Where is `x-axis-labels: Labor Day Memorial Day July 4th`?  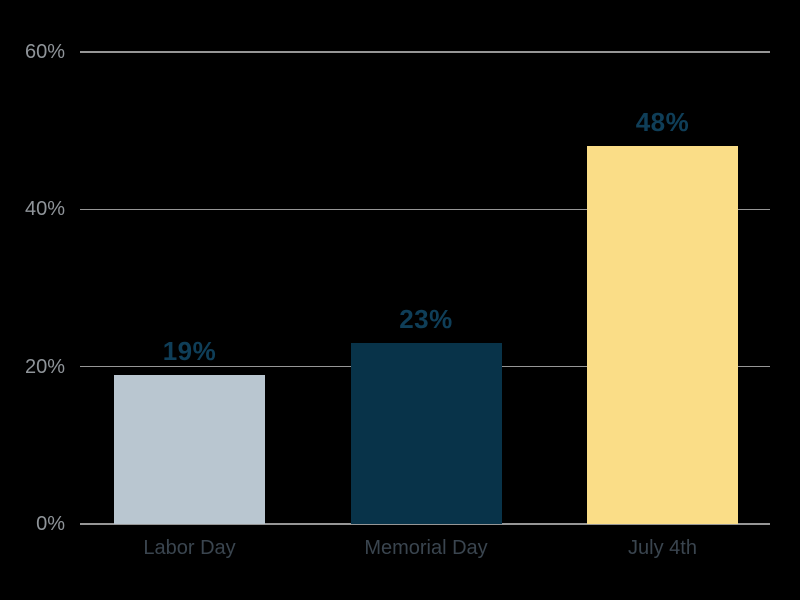 x-axis-labels: Labor Day Memorial Day July 4th is located at coordinates (425, 550).